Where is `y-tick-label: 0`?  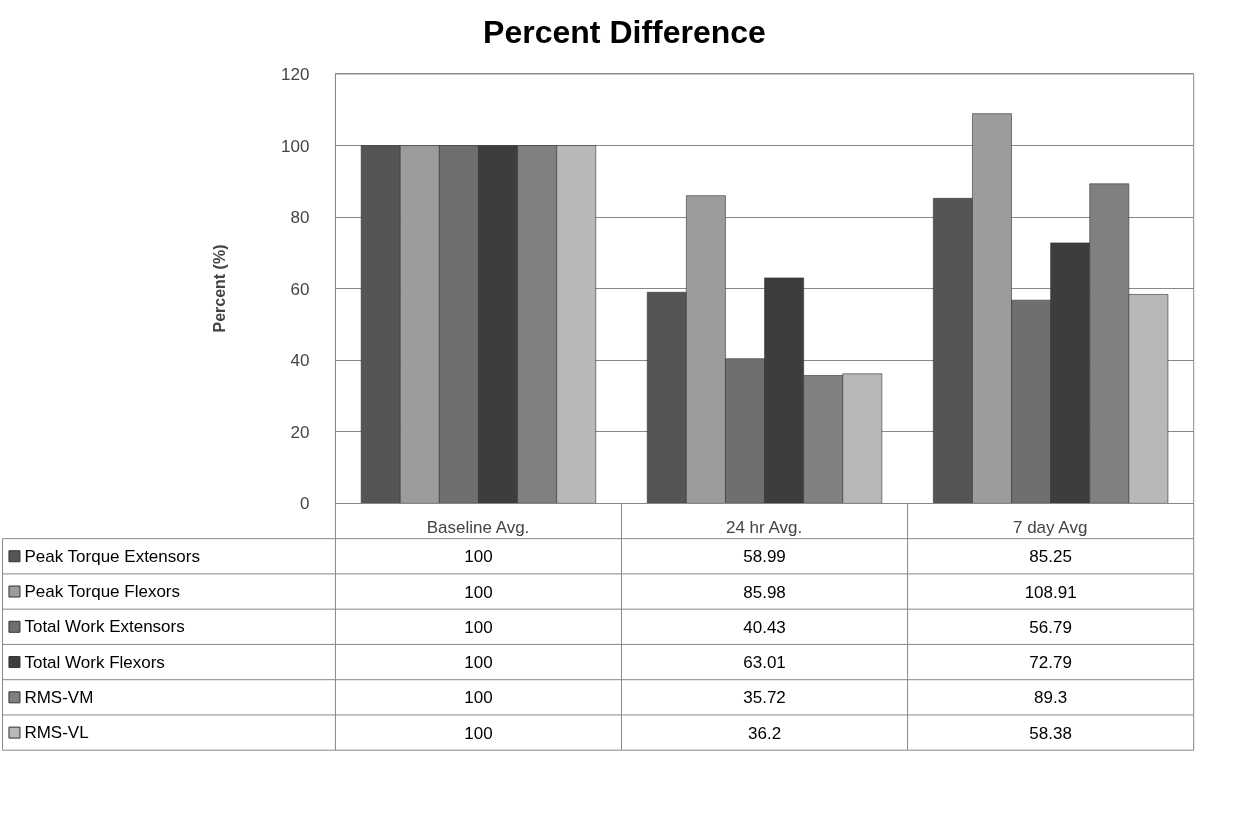 y-tick-label: 0 is located at coordinates (304, 504).